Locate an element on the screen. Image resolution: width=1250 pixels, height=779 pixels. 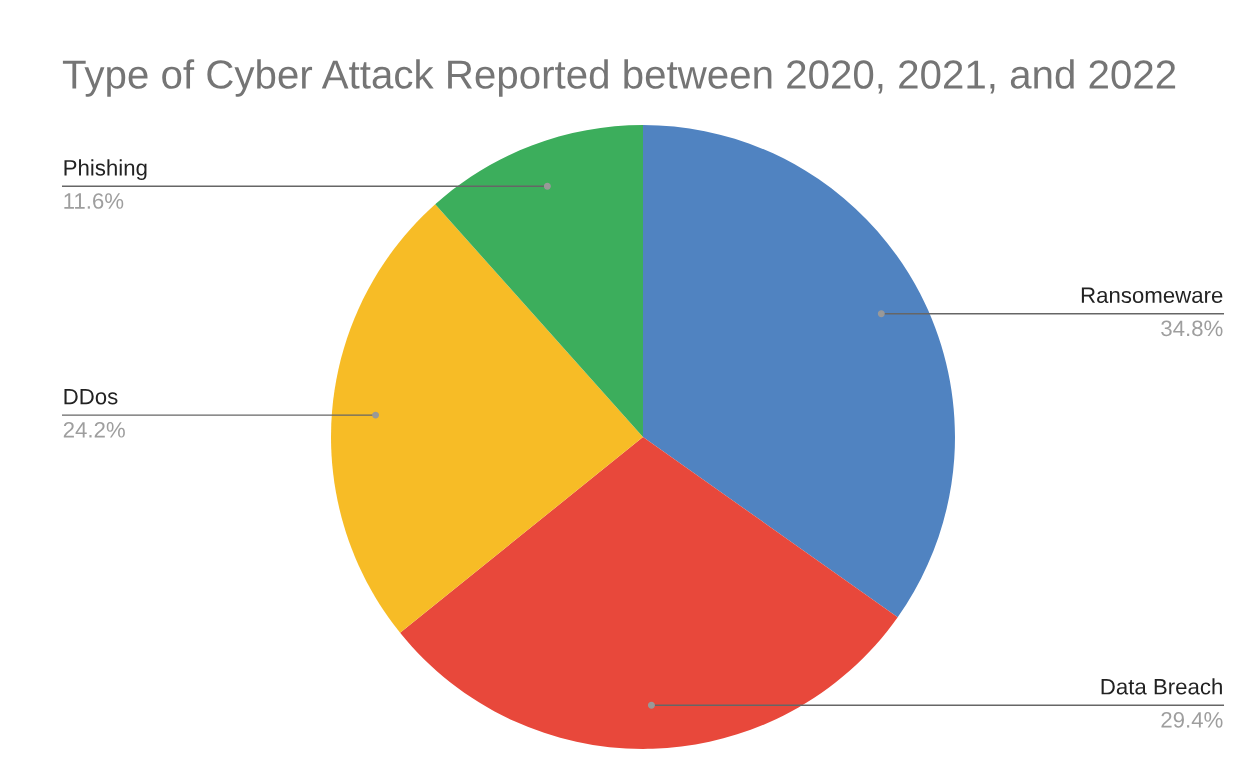
slice-label: Phishing is located at coordinates (105, 170).